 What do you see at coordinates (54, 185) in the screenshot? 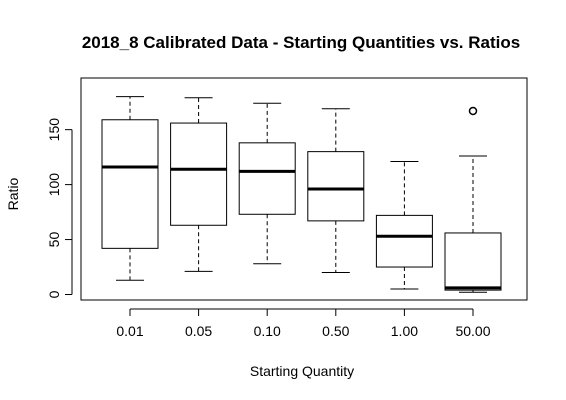
I see `y-tick-label: 100` at bounding box center [54, 185].